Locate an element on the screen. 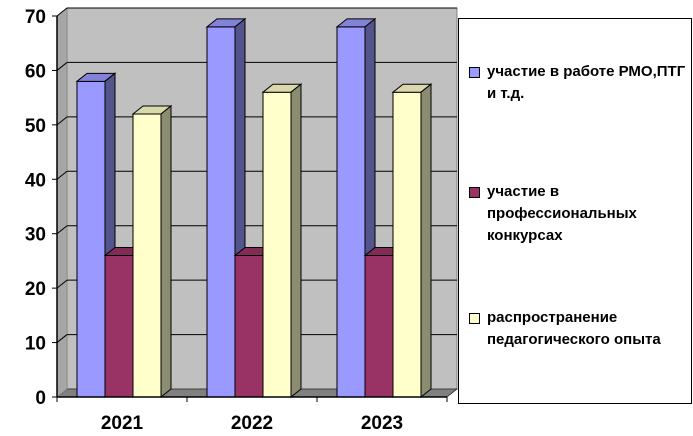  legend-item-rmo: участие в работе РМО,ПТГ и т.д. is located at coordinates (578, 83).